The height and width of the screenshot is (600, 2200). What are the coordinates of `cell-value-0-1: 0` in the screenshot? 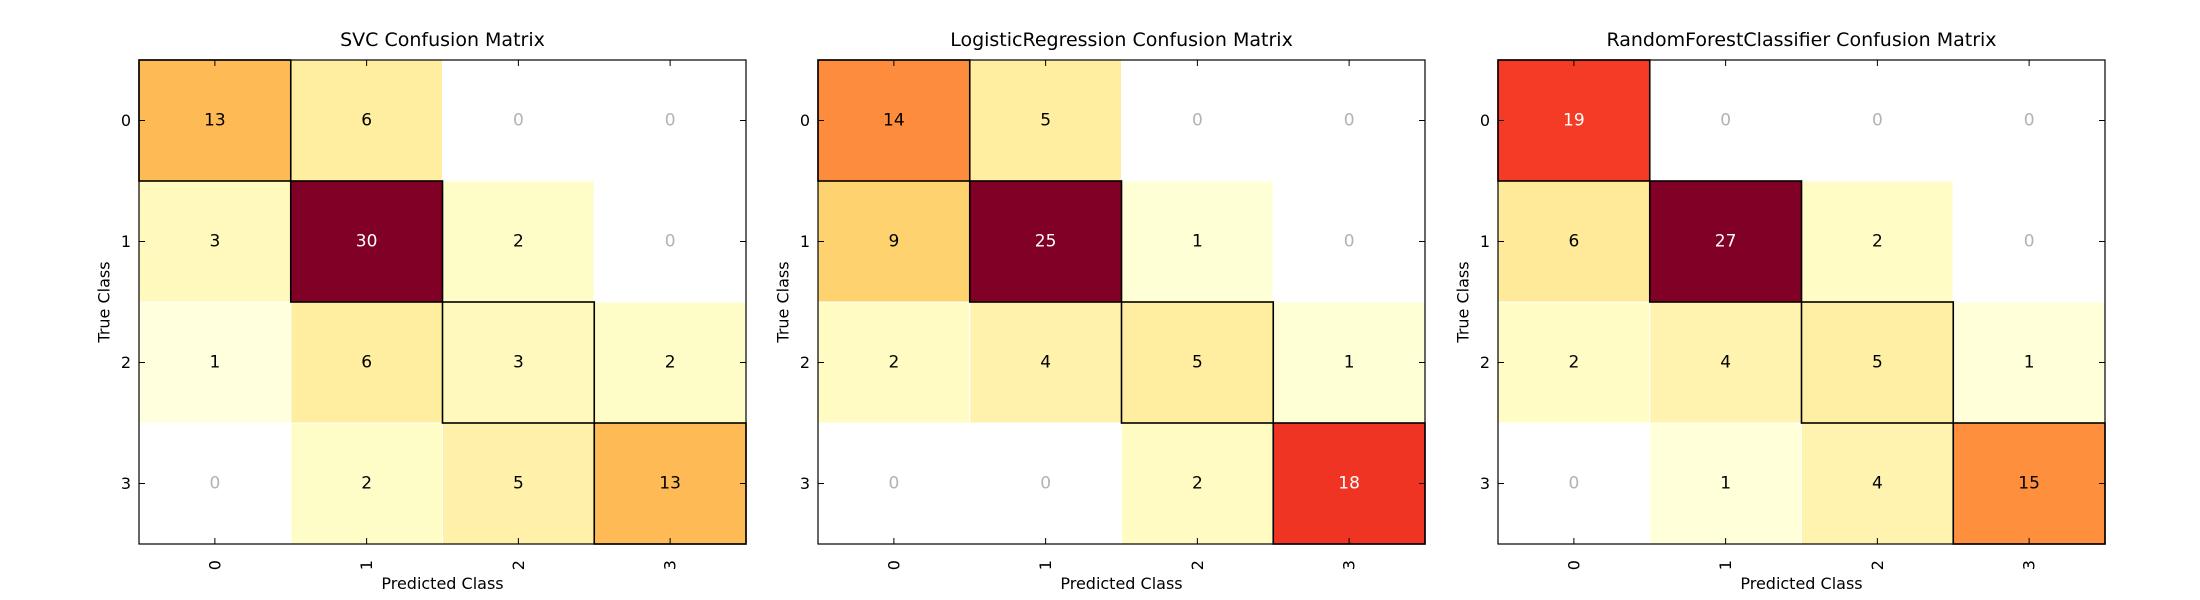 It's located at (1725, 121).